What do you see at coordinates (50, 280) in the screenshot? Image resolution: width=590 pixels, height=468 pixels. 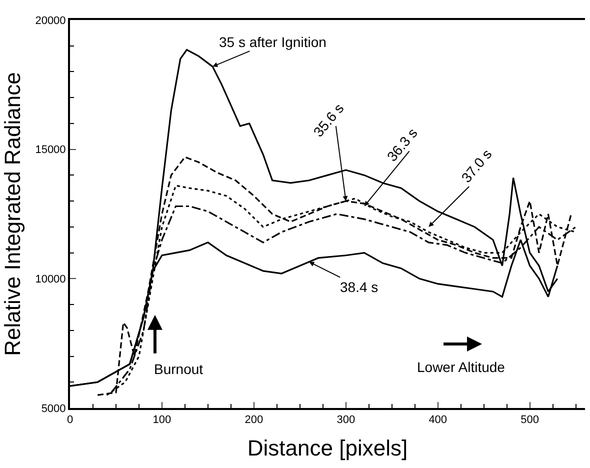 I see `y-tick-label: 10000` at bounding box center [50, 280].